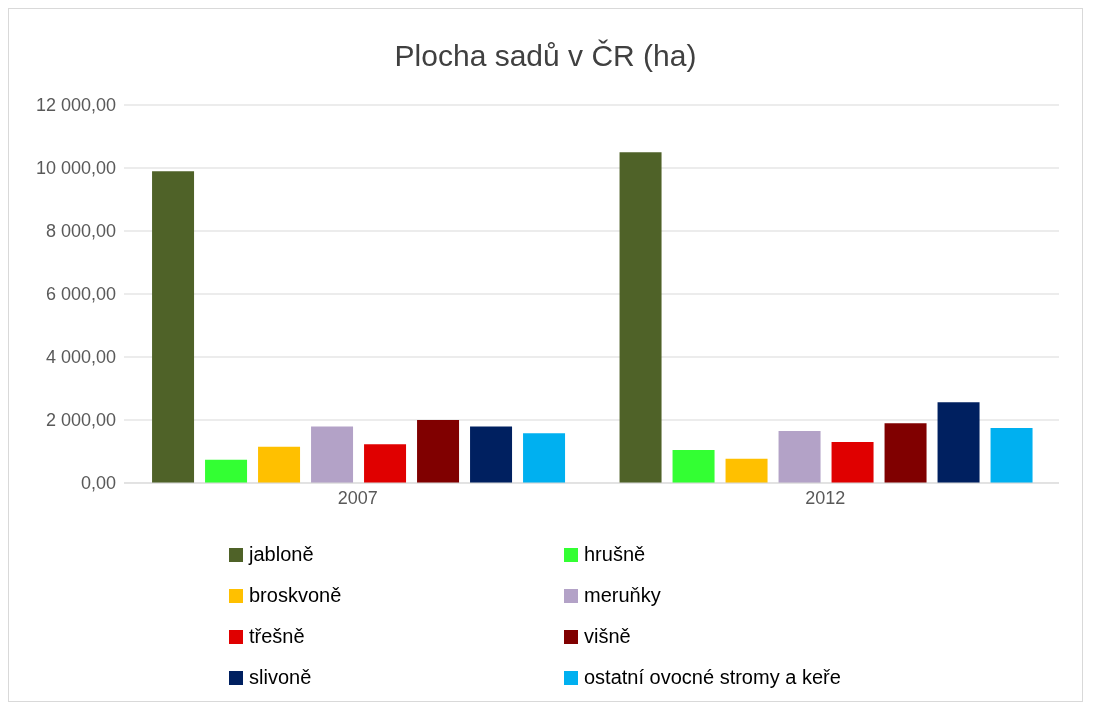 The width and height of the screenshot is (1093, 714). I want to click on legend-label: jabloně, so click(281, 554).